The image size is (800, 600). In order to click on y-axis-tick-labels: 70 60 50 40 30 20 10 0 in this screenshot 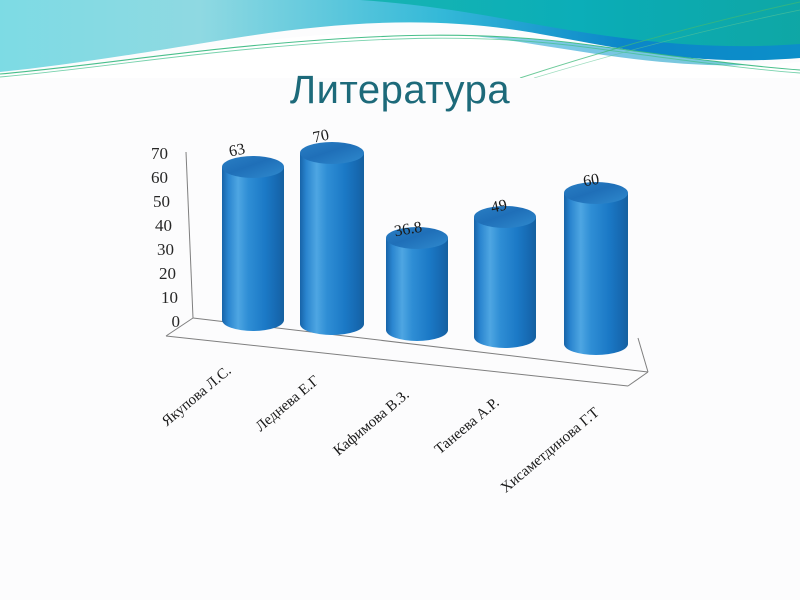, I will do `click(165, 237)`.